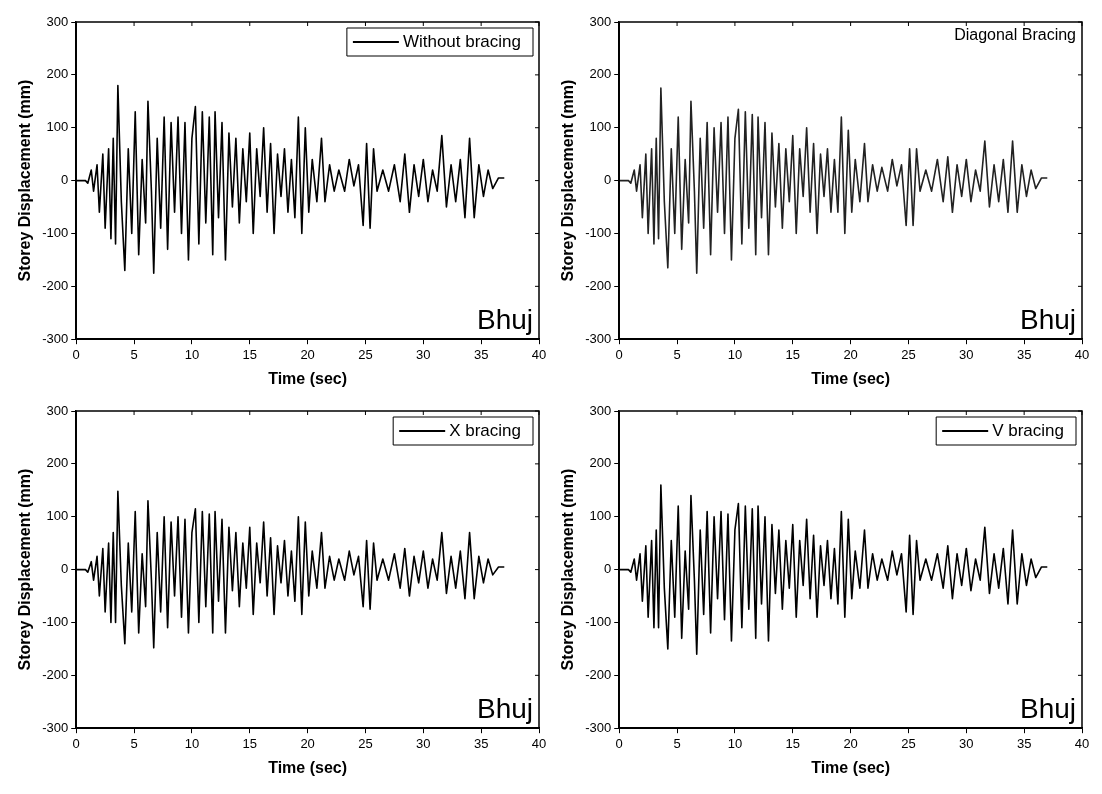 The image size is (1102, 794). Describe the element at coordinates (485, 430) in the screenshot. I see `legend-label: X bracing` at that location.